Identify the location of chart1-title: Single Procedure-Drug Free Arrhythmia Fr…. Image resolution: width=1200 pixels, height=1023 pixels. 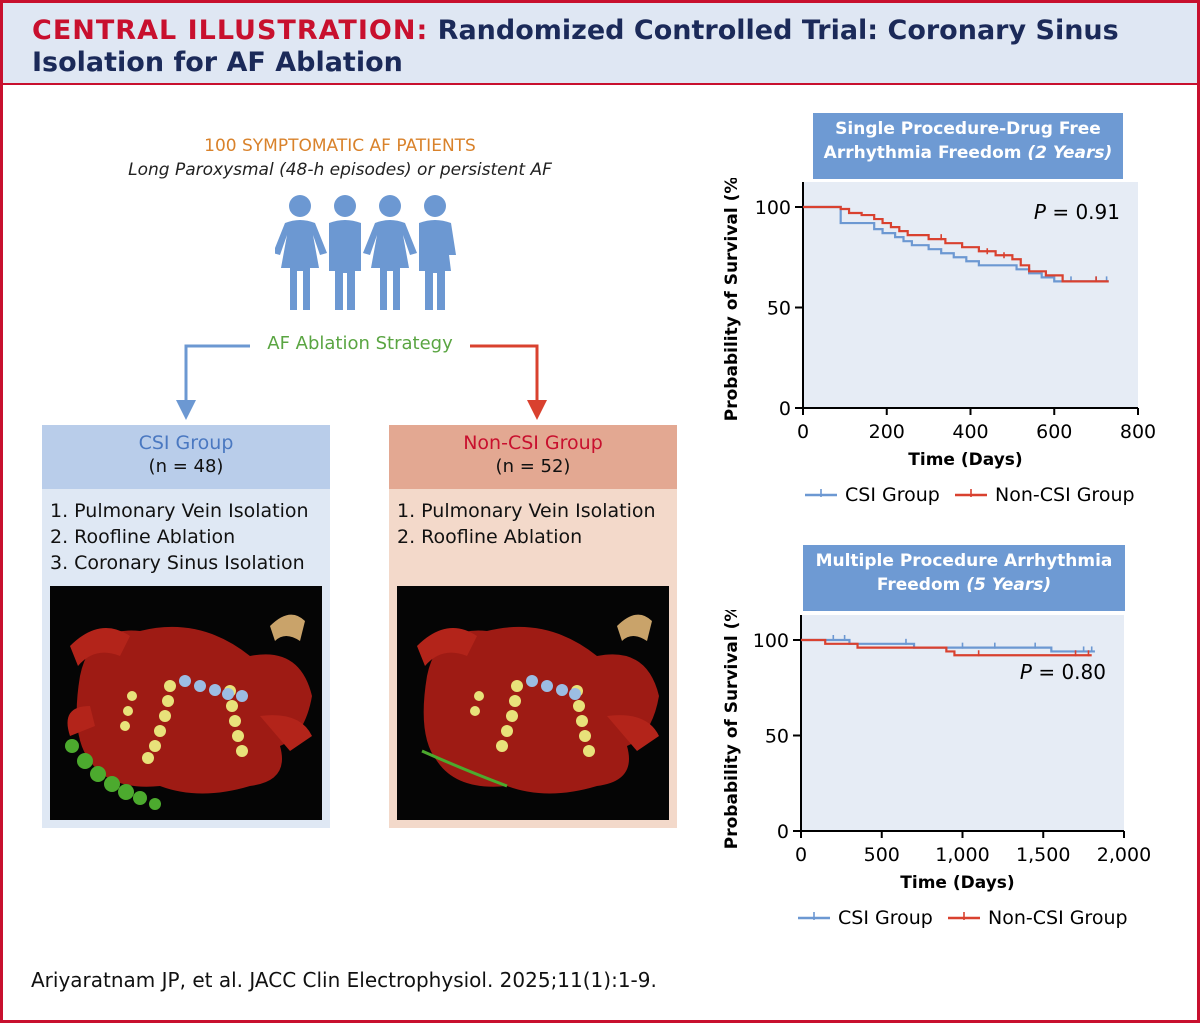
(968, 146).